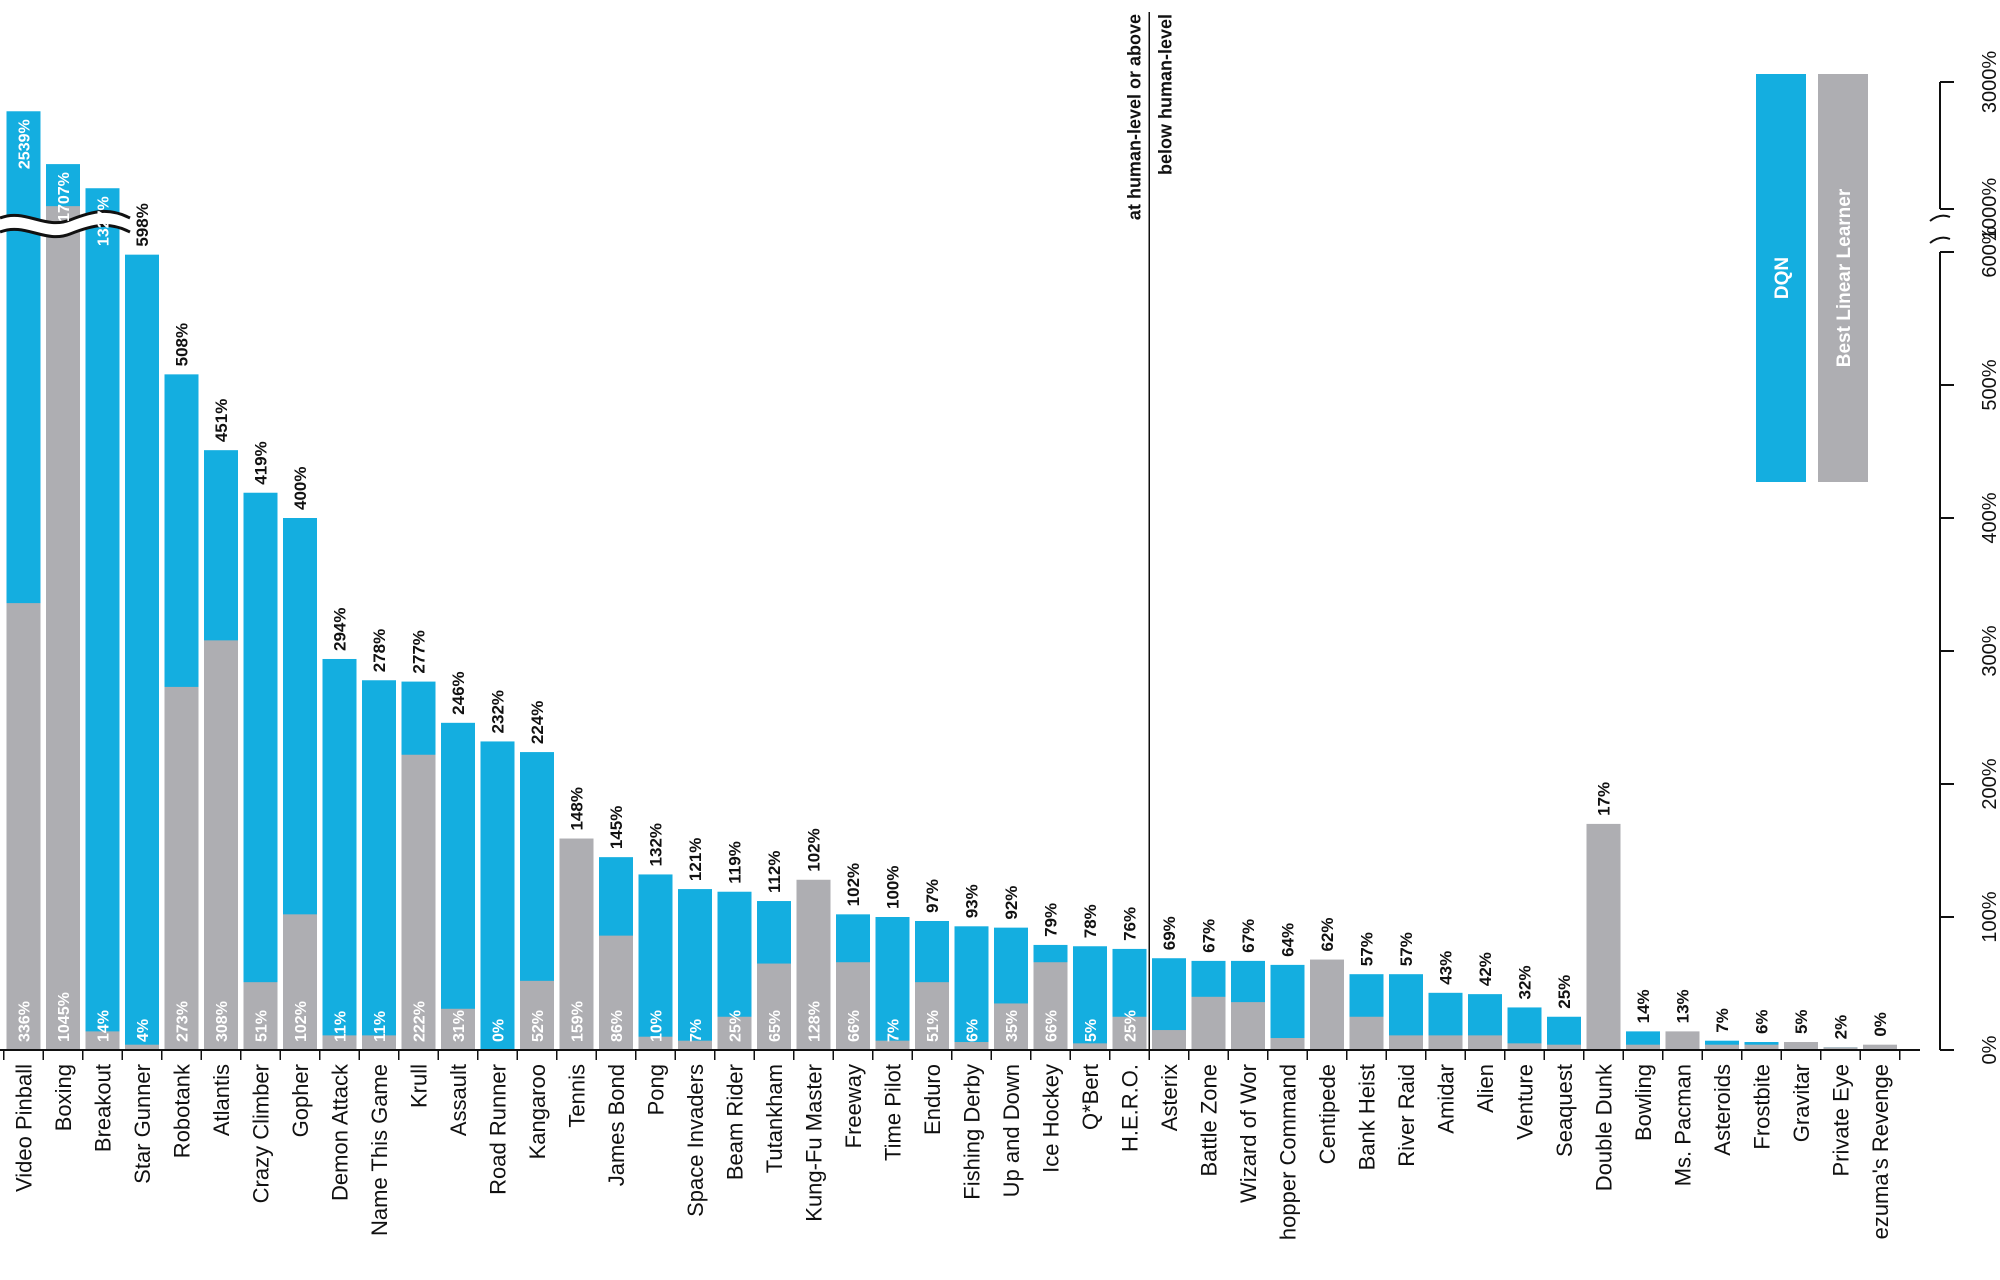  I want to click on bar-linear-label-28: 25%, so click(1131, 1026).